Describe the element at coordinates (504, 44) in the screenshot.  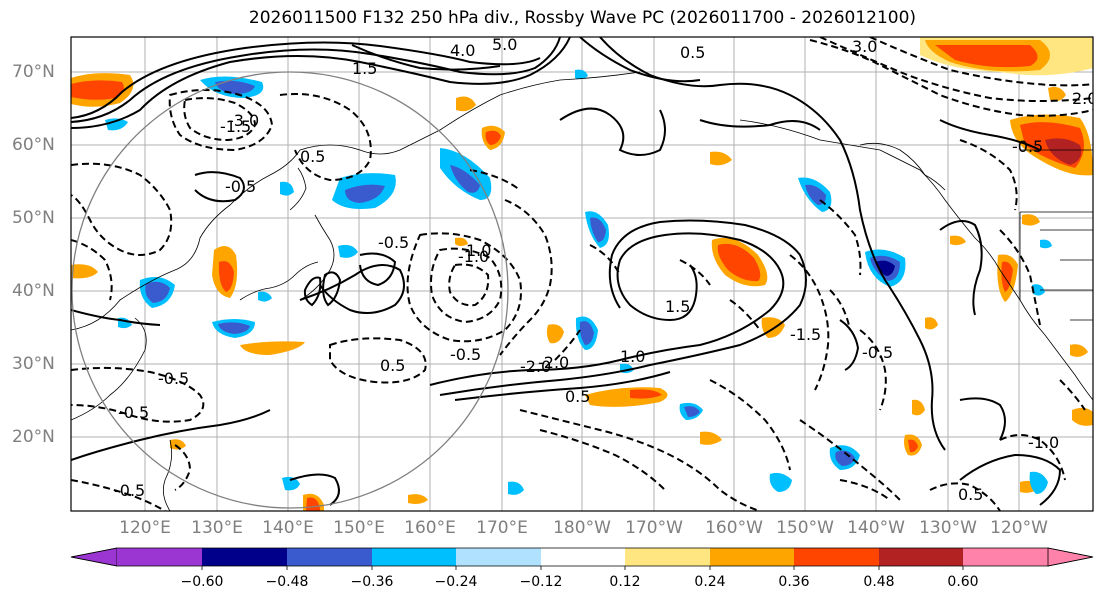
I see `contour-label: 5.0` at that location.